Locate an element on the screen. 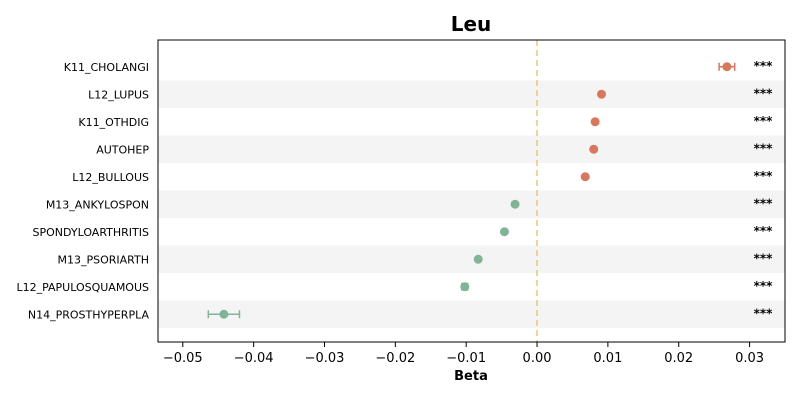 This screenshot has width=800, height=400. category-label: M13_ANKYLOSPON is located at coordinates (97, 204).